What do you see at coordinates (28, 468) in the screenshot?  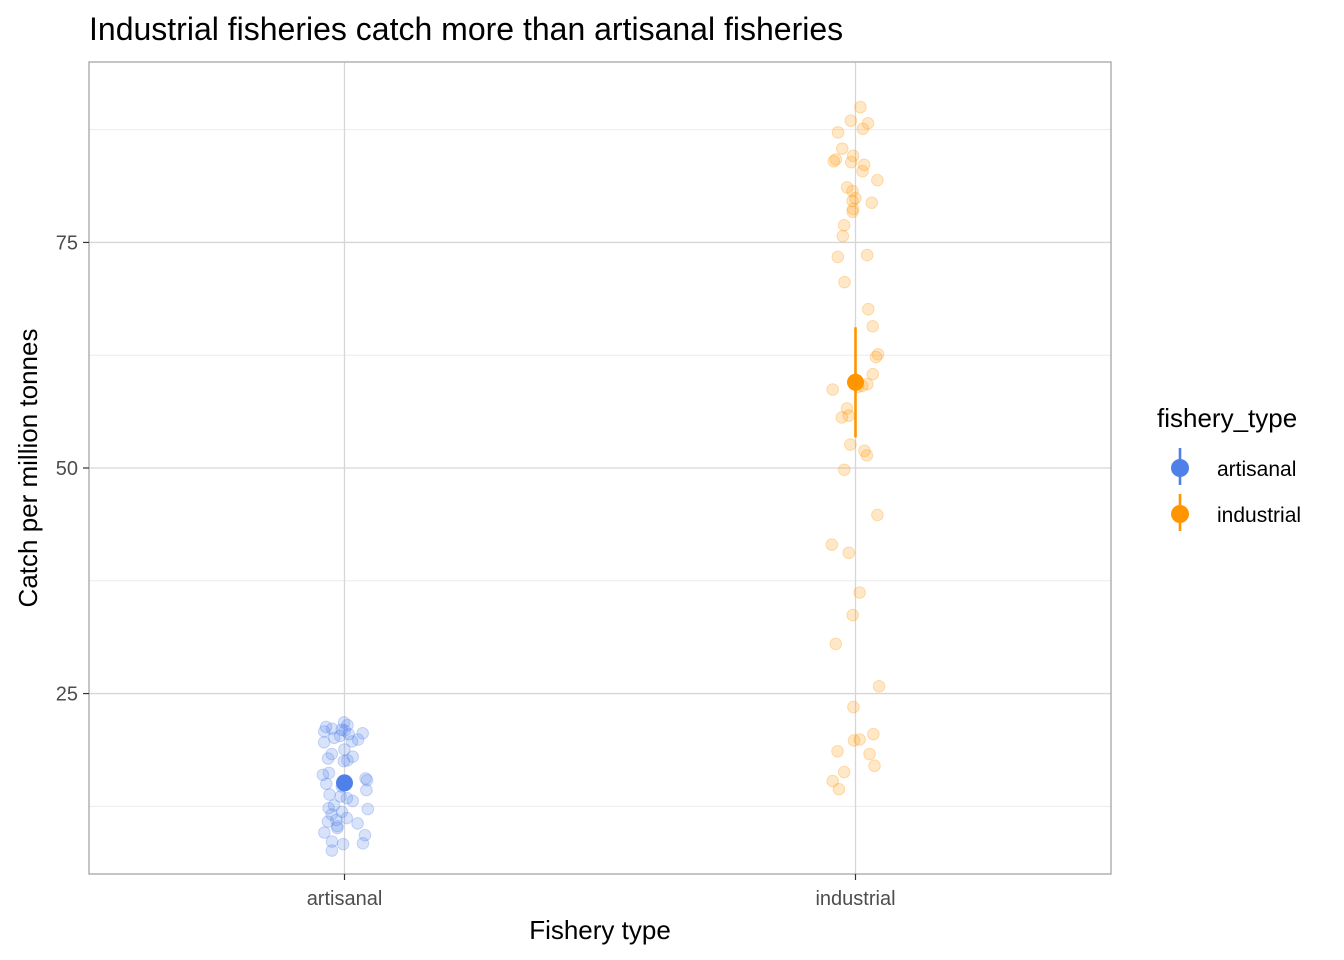 I see `y-axis-title: Catch per million tonnes` at bounding box center [28, 468].